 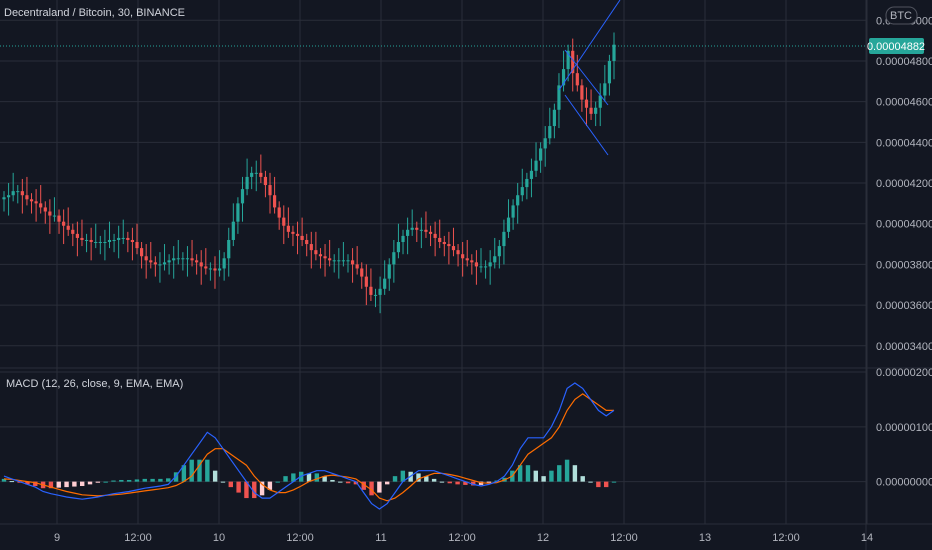 I want to click on last-price-label: 0.00004882, so click(x=896, y=47).